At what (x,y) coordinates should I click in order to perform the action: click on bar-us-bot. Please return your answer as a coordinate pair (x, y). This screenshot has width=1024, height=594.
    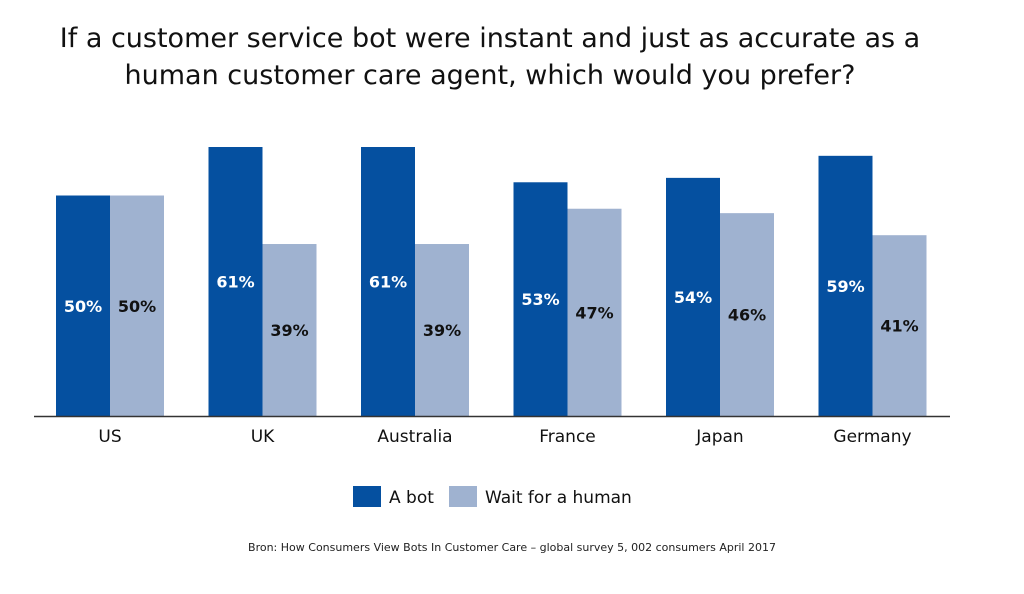
    Looking at the image, I should click on (83, 305).